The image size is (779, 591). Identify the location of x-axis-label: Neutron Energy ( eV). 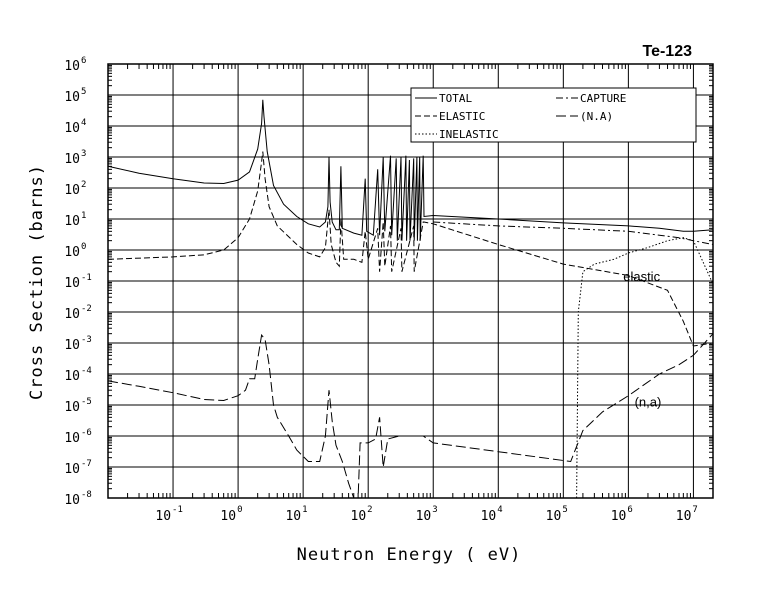
(409, 555).